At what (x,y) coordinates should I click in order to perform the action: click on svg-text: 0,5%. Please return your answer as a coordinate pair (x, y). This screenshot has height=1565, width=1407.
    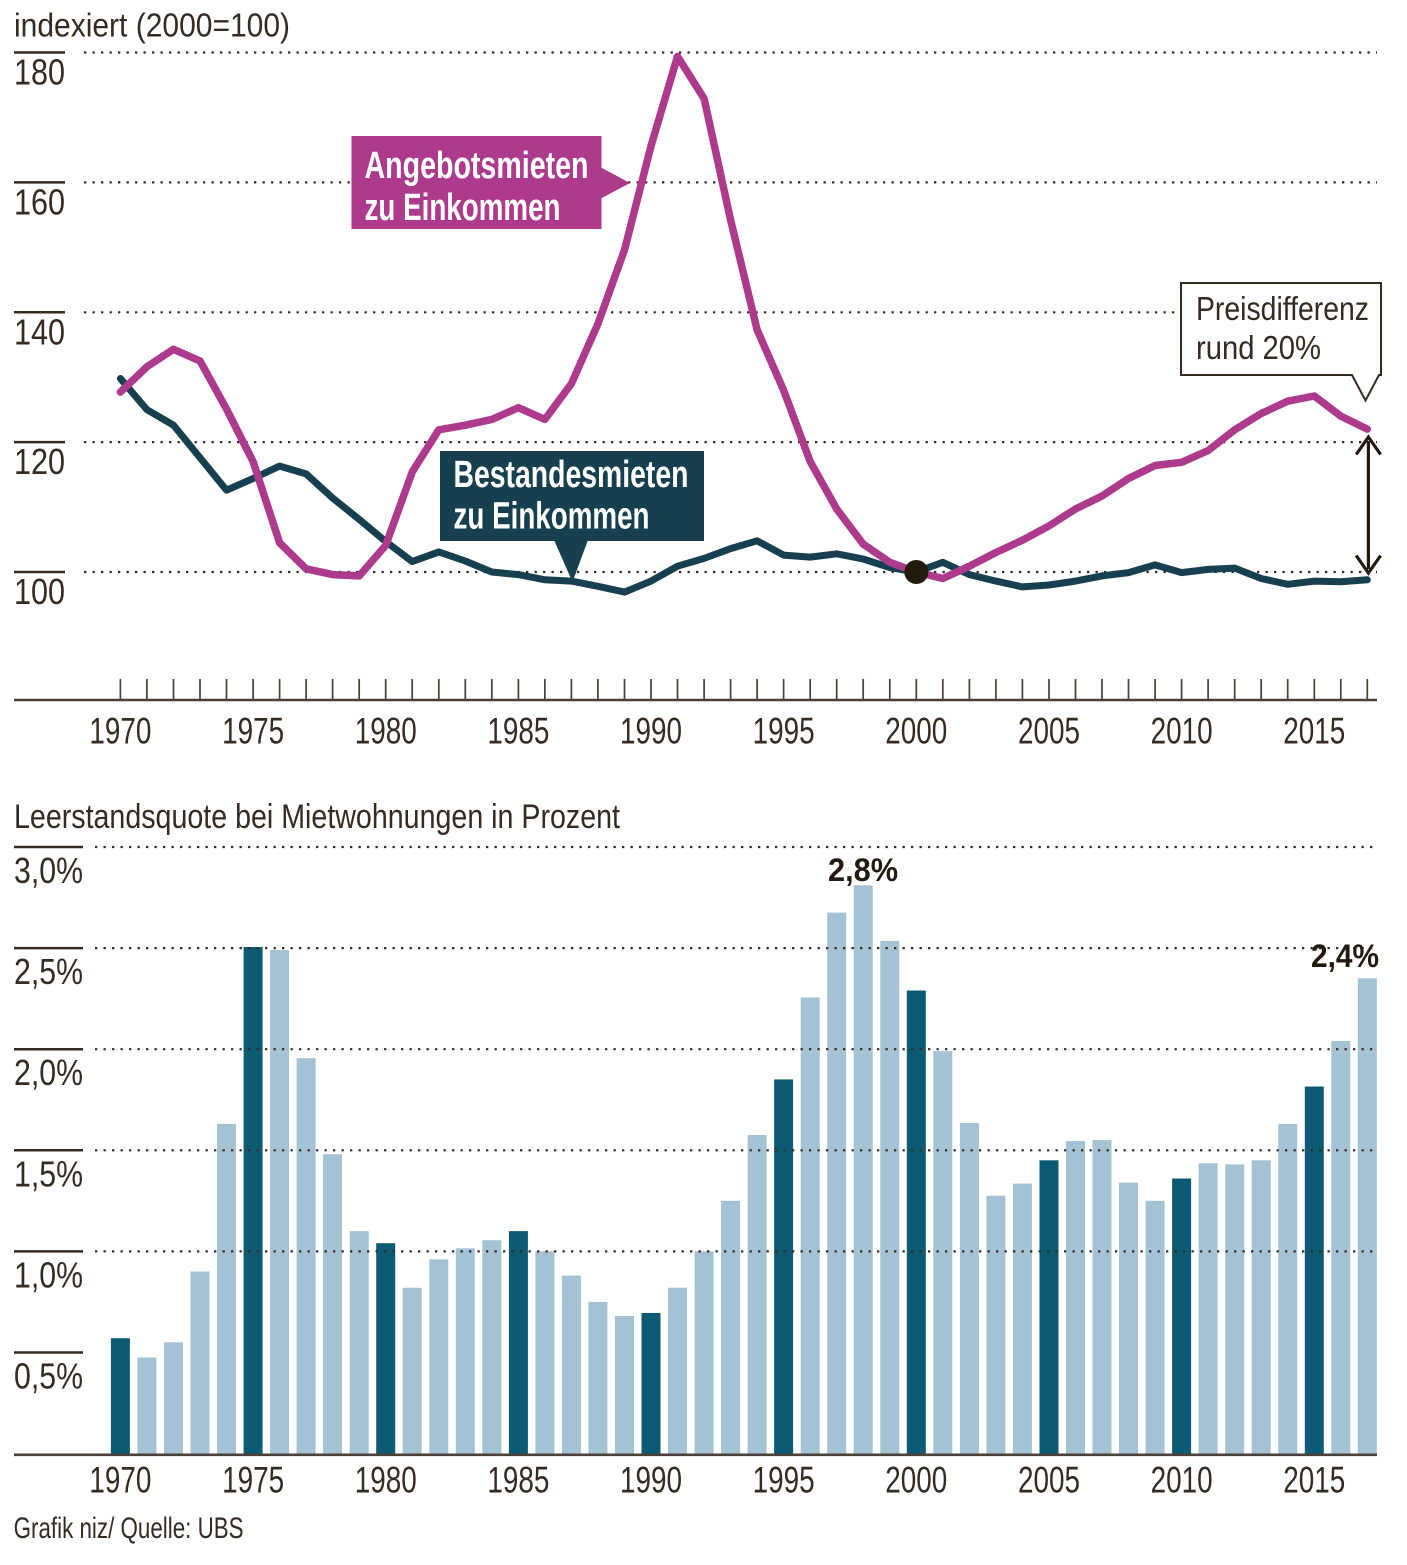
    Looking at the image, I should click on (48, 1376).